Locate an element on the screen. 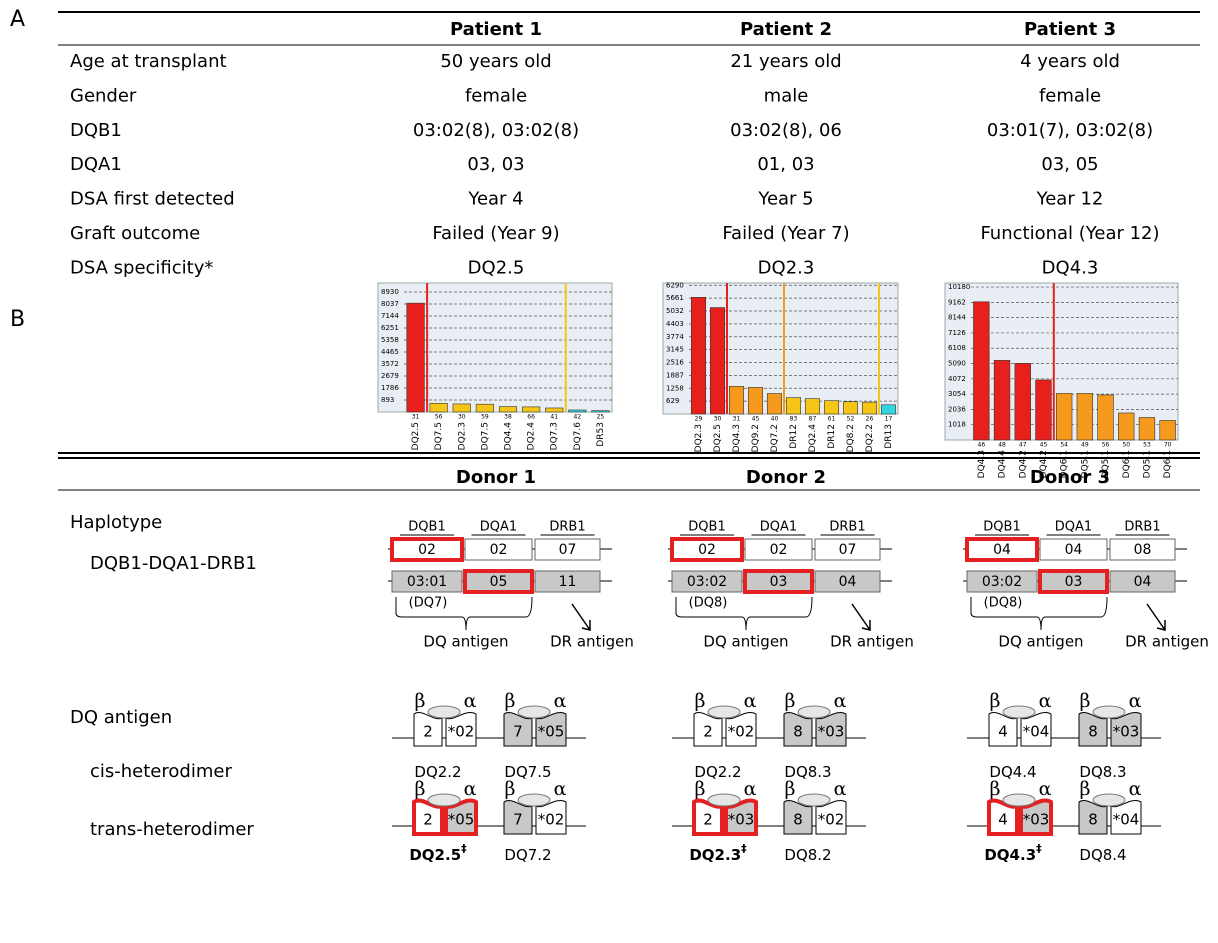 The height and width of the screenshot is (943, 1218). bead-id: 59 is located at coordinates (485, 417).